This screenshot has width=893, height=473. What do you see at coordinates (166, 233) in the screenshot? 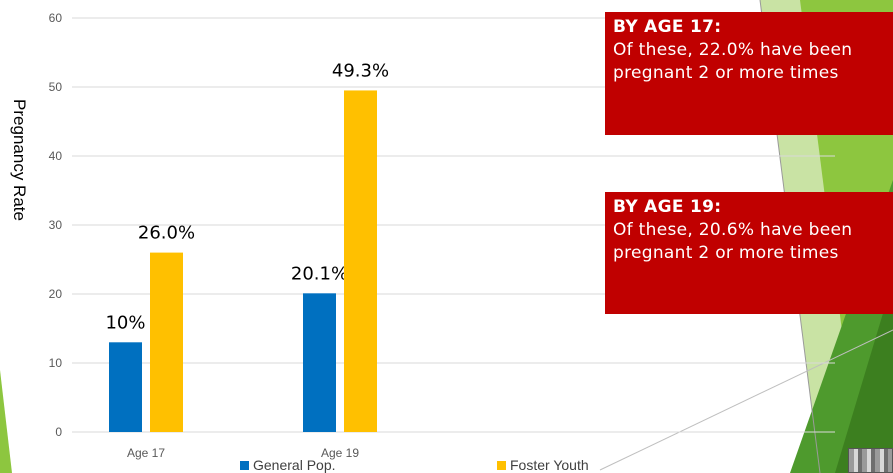
I see `data-label: 26.0%` at bounding box center [166, 233].